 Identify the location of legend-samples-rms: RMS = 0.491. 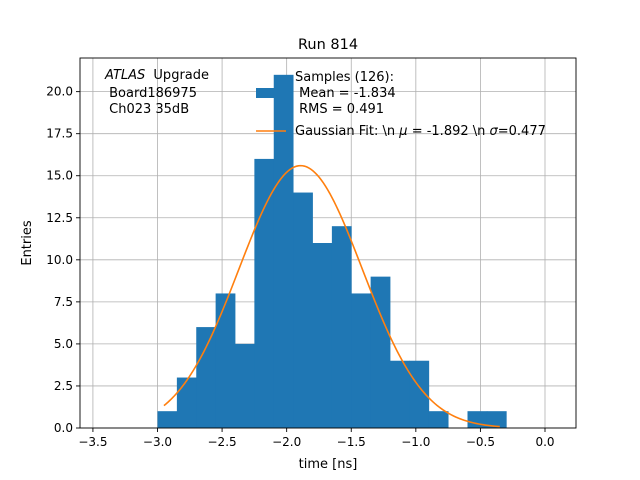
(339, 109).